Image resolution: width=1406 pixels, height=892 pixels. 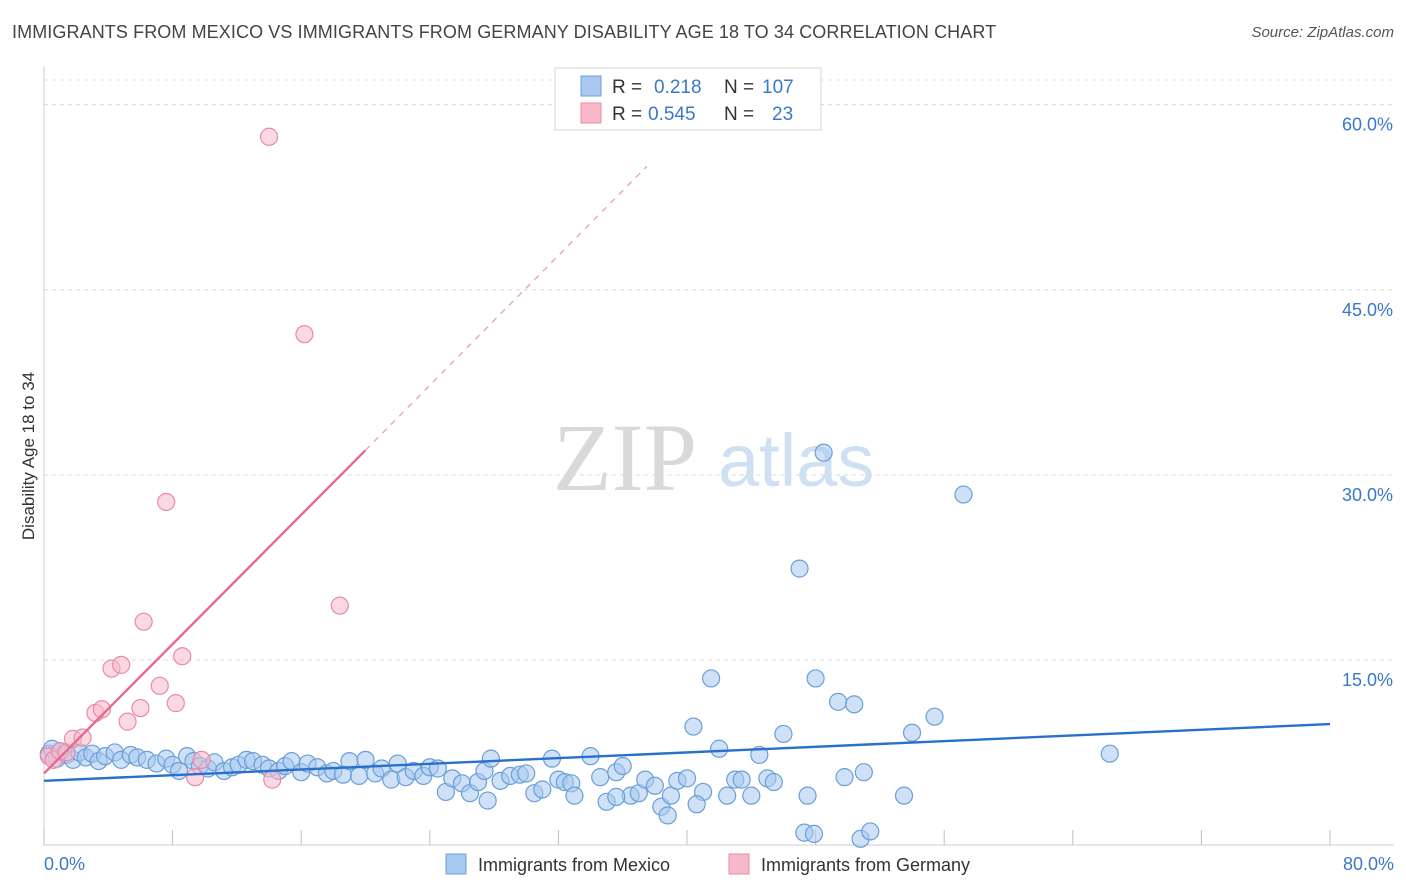 I want to click on legend-n-value-germany: 23, so click(x=782, y=114).